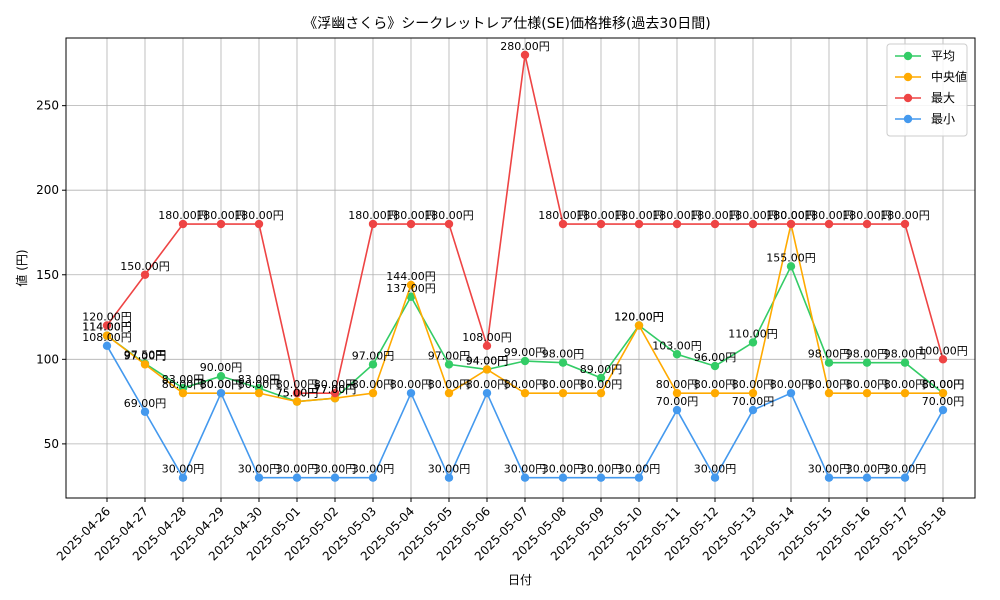 The height and width of the screenshot is (600, 1000). What do you see at coordinates (949, 76) in the screenshot?
I see `legend-label: 中央値` at bounding box center [949, 76].